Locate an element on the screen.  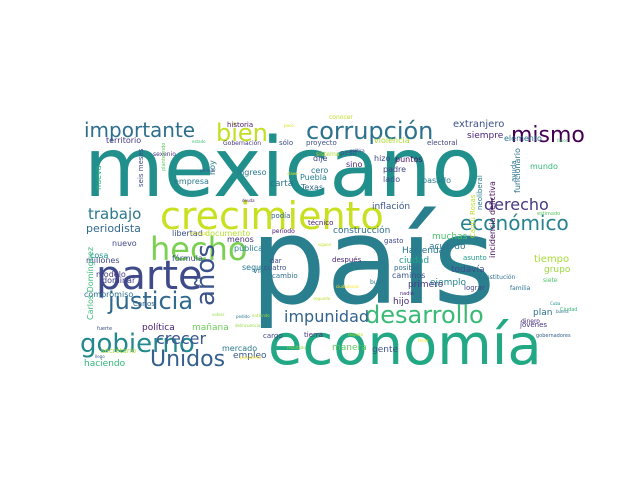
word-millones: millones is located at coordinates (103, 260).